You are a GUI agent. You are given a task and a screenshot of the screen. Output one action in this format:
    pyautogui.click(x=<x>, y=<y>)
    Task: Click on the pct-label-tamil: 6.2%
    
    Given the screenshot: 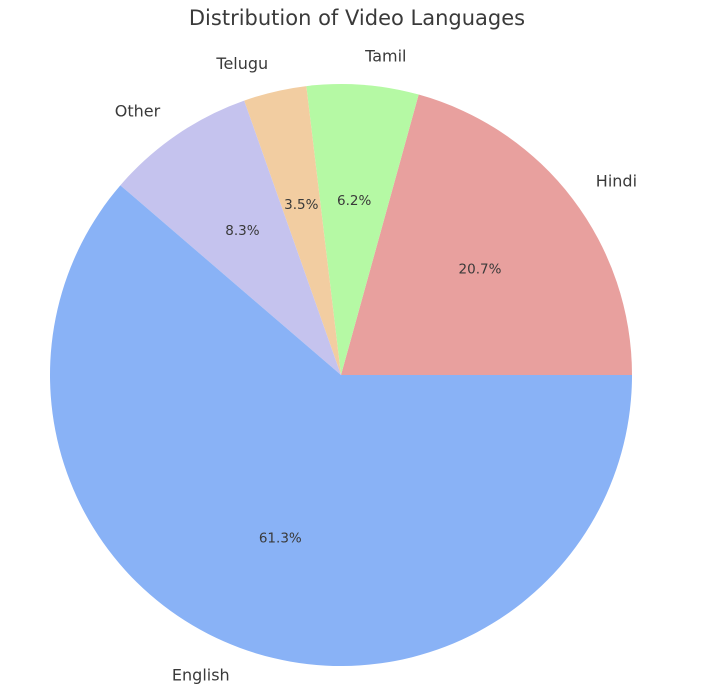 What is the action you would take?
    pyautogui.click(x=354, y=201)
    